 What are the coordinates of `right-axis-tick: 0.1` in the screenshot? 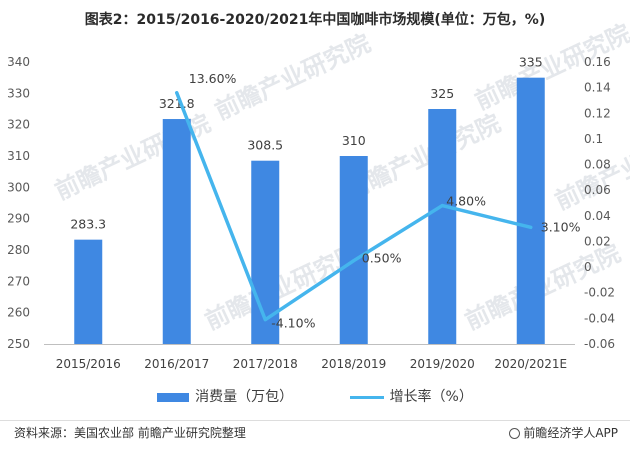 It's located at (593, 139).